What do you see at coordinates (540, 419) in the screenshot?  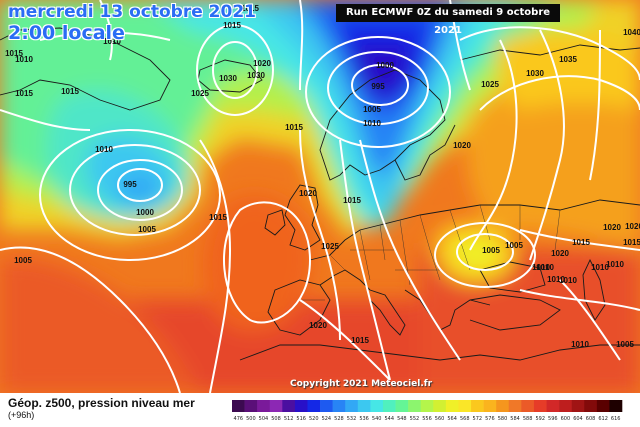 I see `scale-label: 592` at bounding box center [540, 419].